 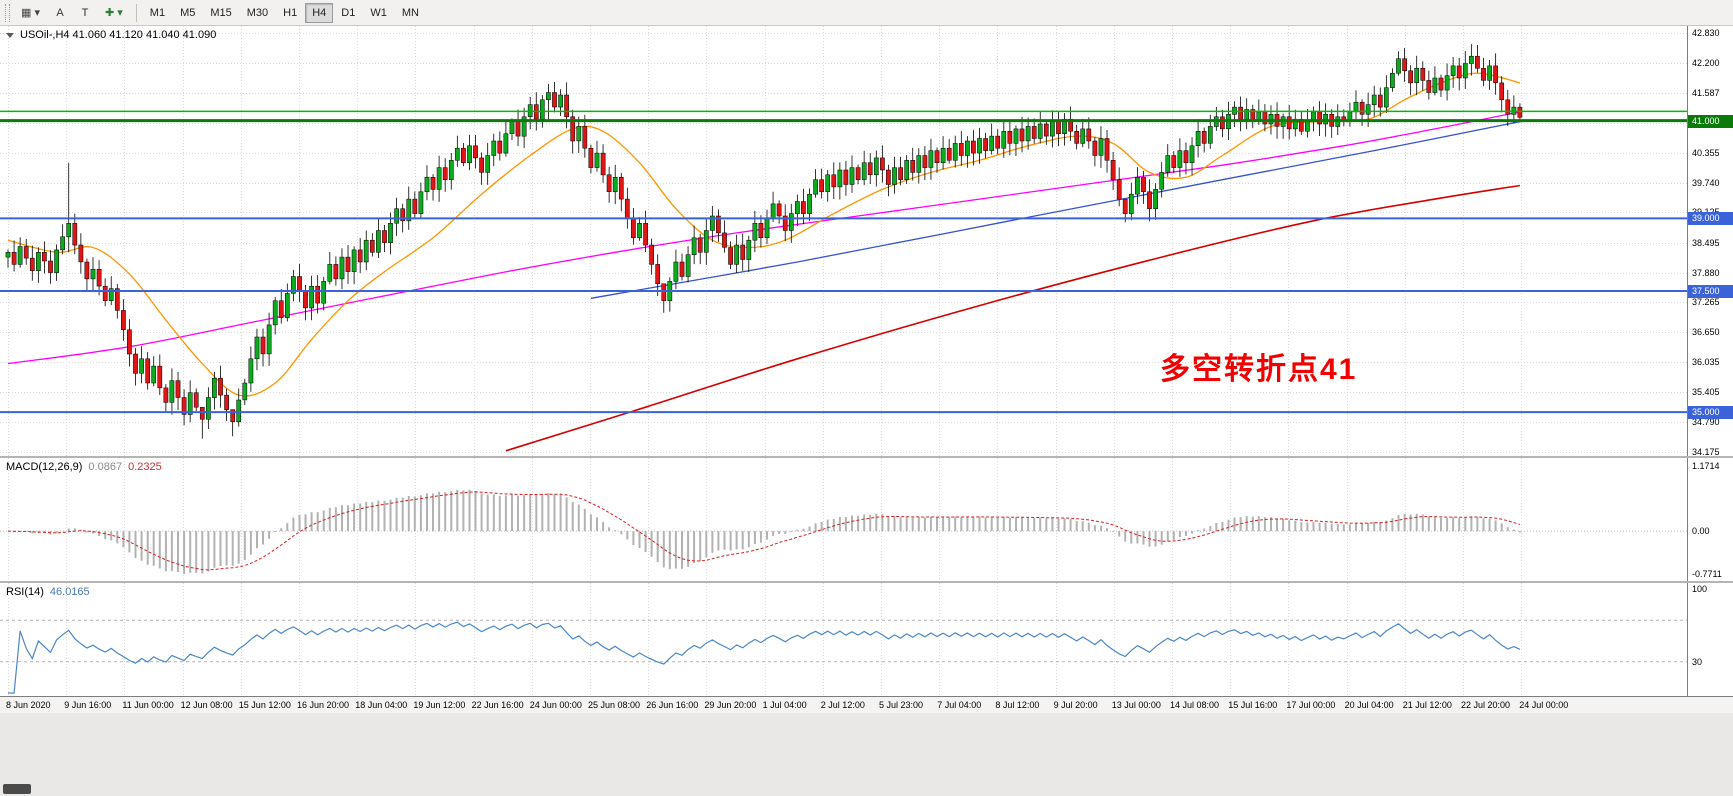 What do you see at coordinates (157, 12) in the screenshot?
I see `timeframe-button-m1: M1` at bounding box center [157, 12].